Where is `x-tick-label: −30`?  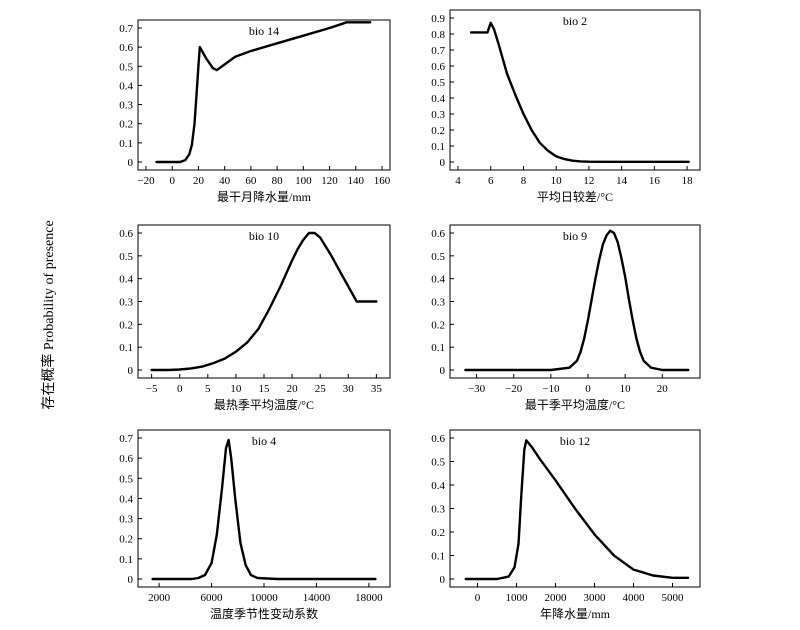
x-tick-label: −30 is located at coordinates (477, 389).